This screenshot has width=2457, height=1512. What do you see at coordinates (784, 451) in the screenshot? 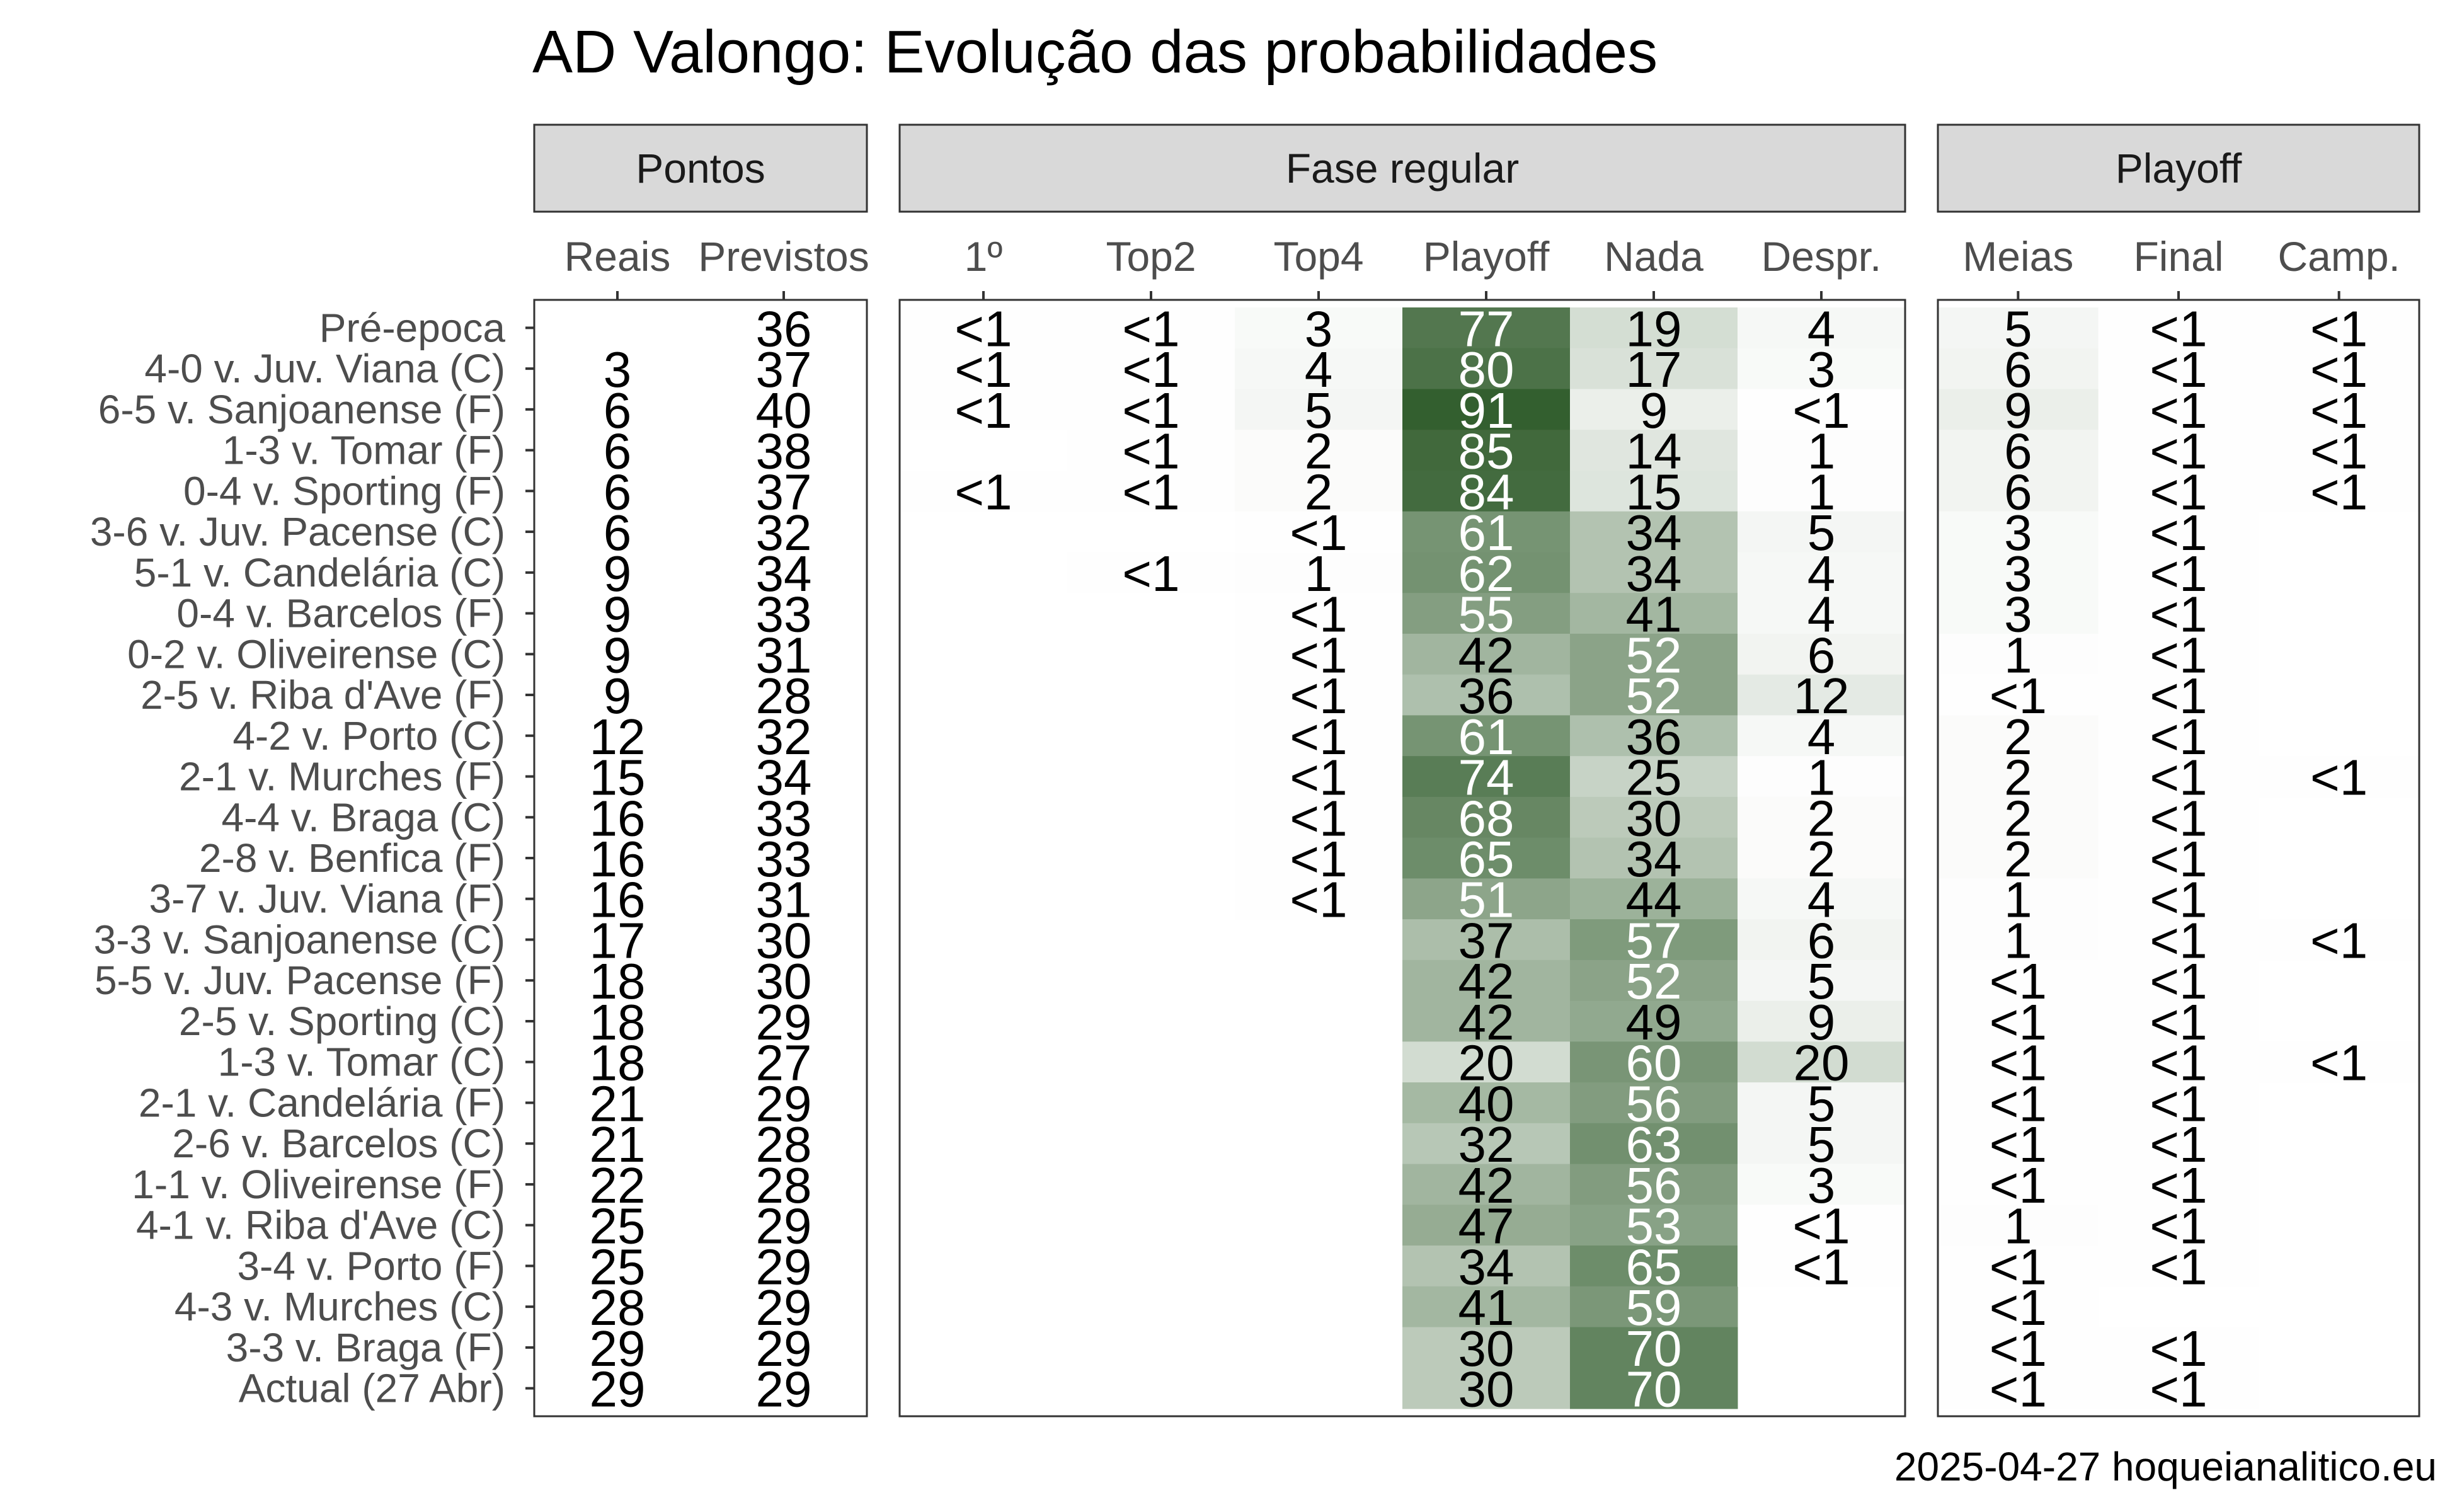
I see `cell-value: 38` at bounding box center [784, 451].